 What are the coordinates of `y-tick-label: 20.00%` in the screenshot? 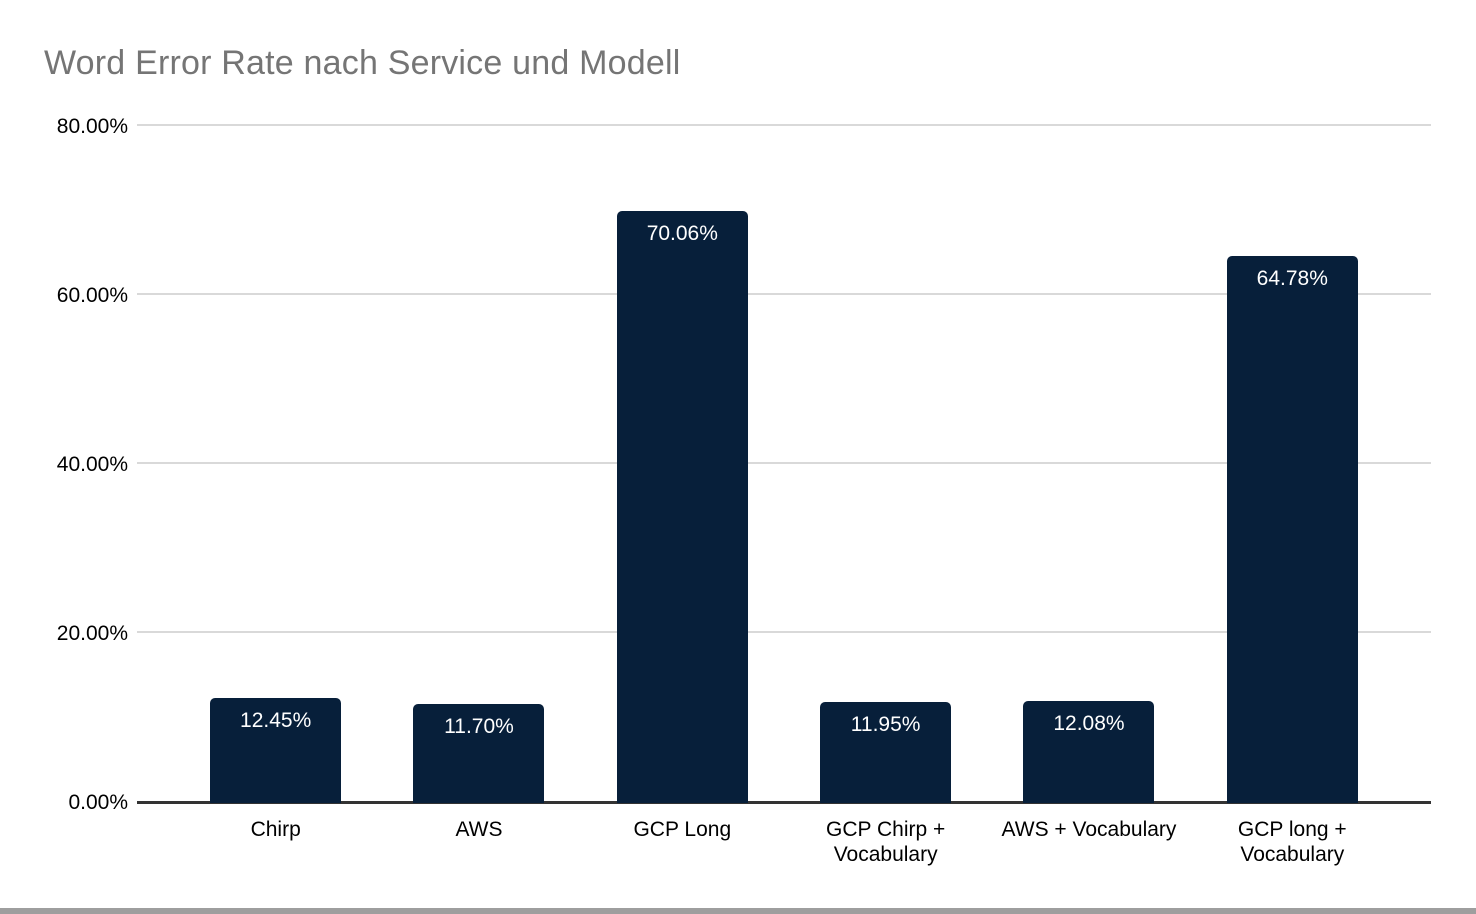 It's located at (92, 633).